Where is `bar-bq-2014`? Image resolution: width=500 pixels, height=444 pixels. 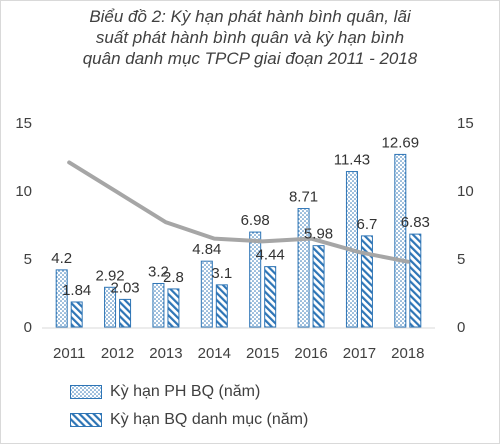 bar-bq-2014 is located at coordinates (221, 306).